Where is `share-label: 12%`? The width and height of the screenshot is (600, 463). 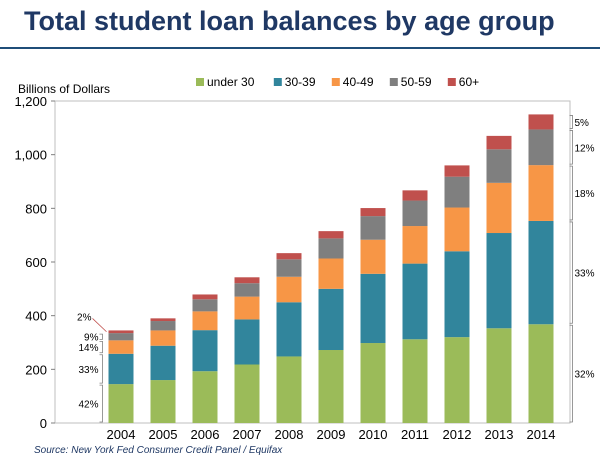
share-label: 12% is located at coordinates (585, 148).